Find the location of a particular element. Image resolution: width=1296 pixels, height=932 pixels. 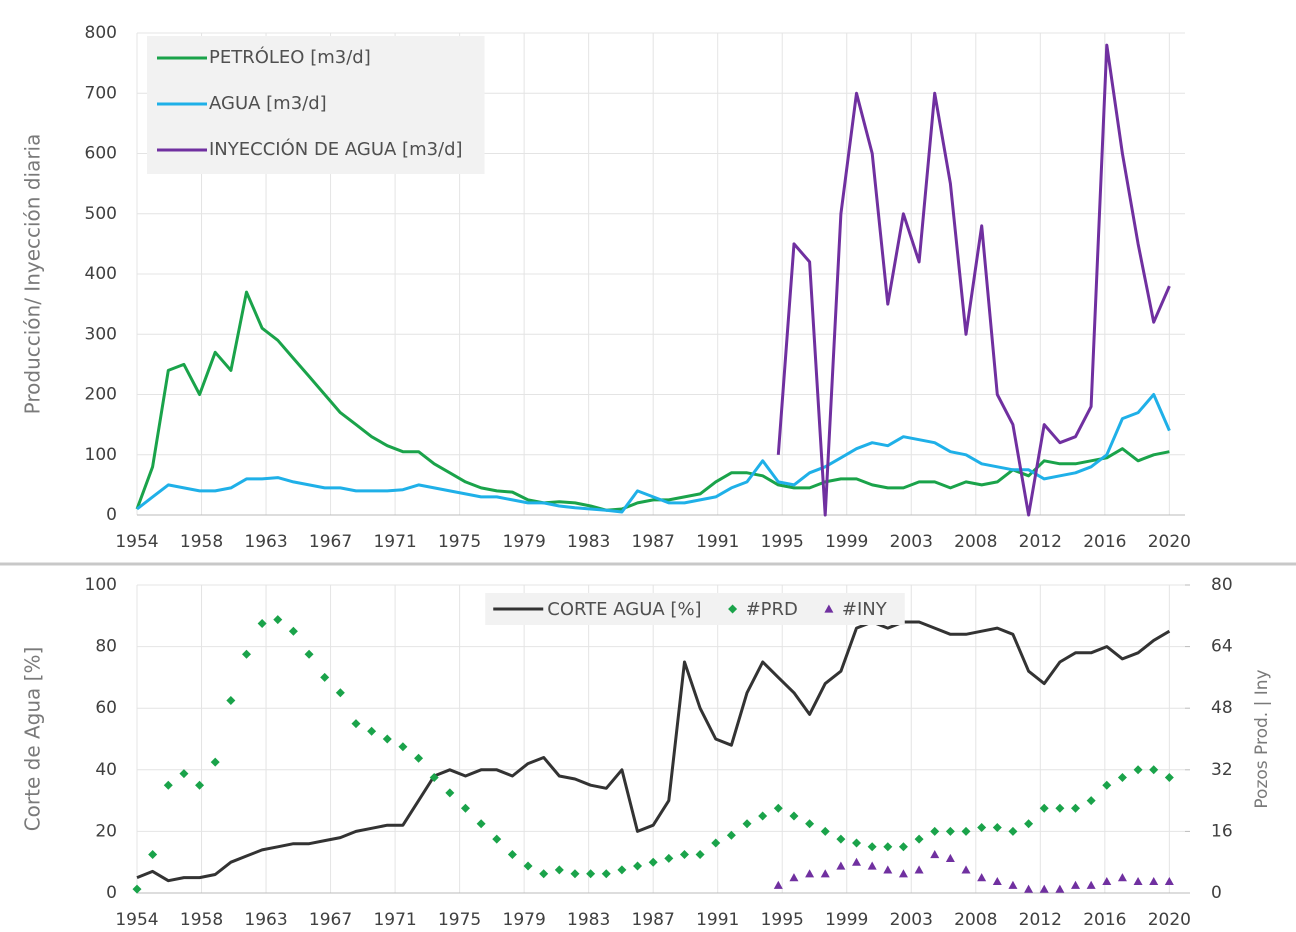

x-tick-label: 1967 is located at coordinates (330, 920).